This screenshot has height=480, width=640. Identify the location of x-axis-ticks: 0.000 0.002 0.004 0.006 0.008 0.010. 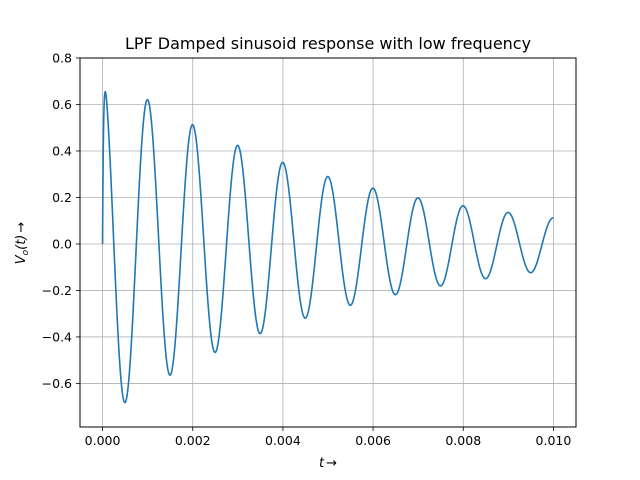
(328, 437).